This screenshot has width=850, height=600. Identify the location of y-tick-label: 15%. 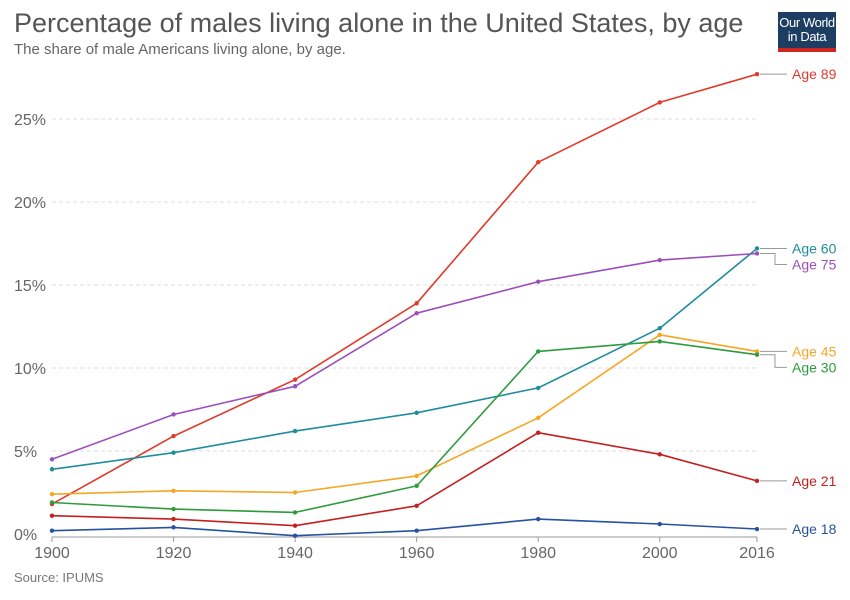
(30, 286).